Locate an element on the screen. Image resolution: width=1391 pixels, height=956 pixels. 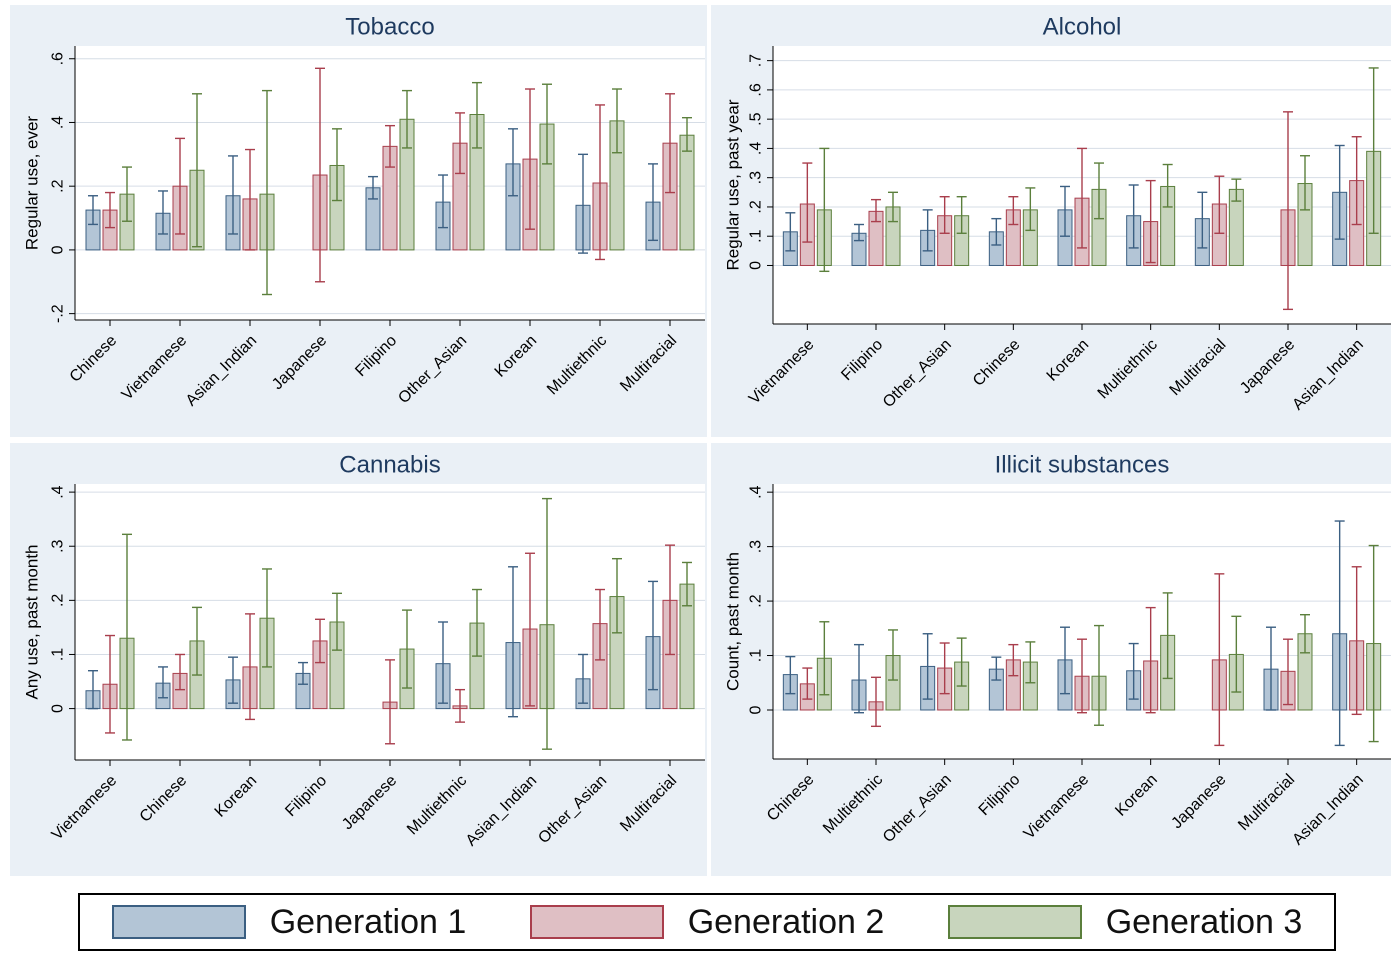
legend-item-generation-3: Generation 3 is located at coordinates (1125, 922).